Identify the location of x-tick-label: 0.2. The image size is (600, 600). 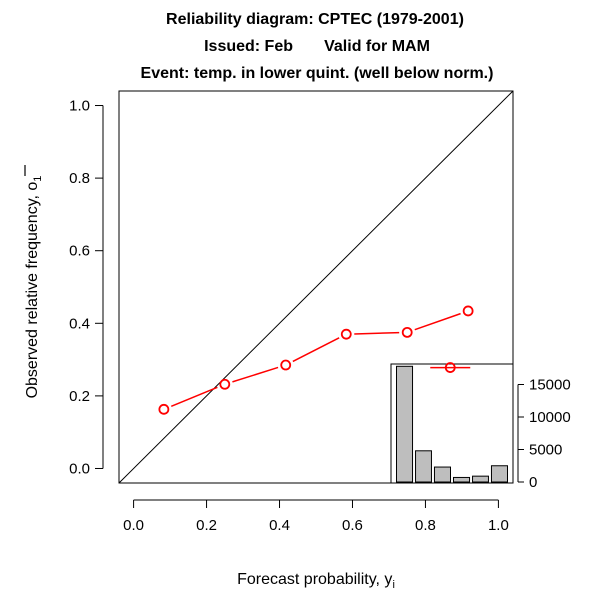
(206, 525).